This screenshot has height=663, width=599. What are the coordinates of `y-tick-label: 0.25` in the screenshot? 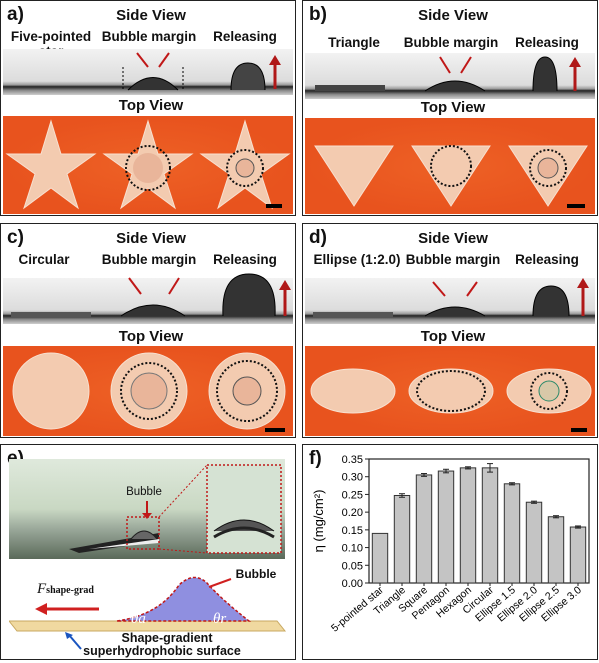 It's located at (352, 495).